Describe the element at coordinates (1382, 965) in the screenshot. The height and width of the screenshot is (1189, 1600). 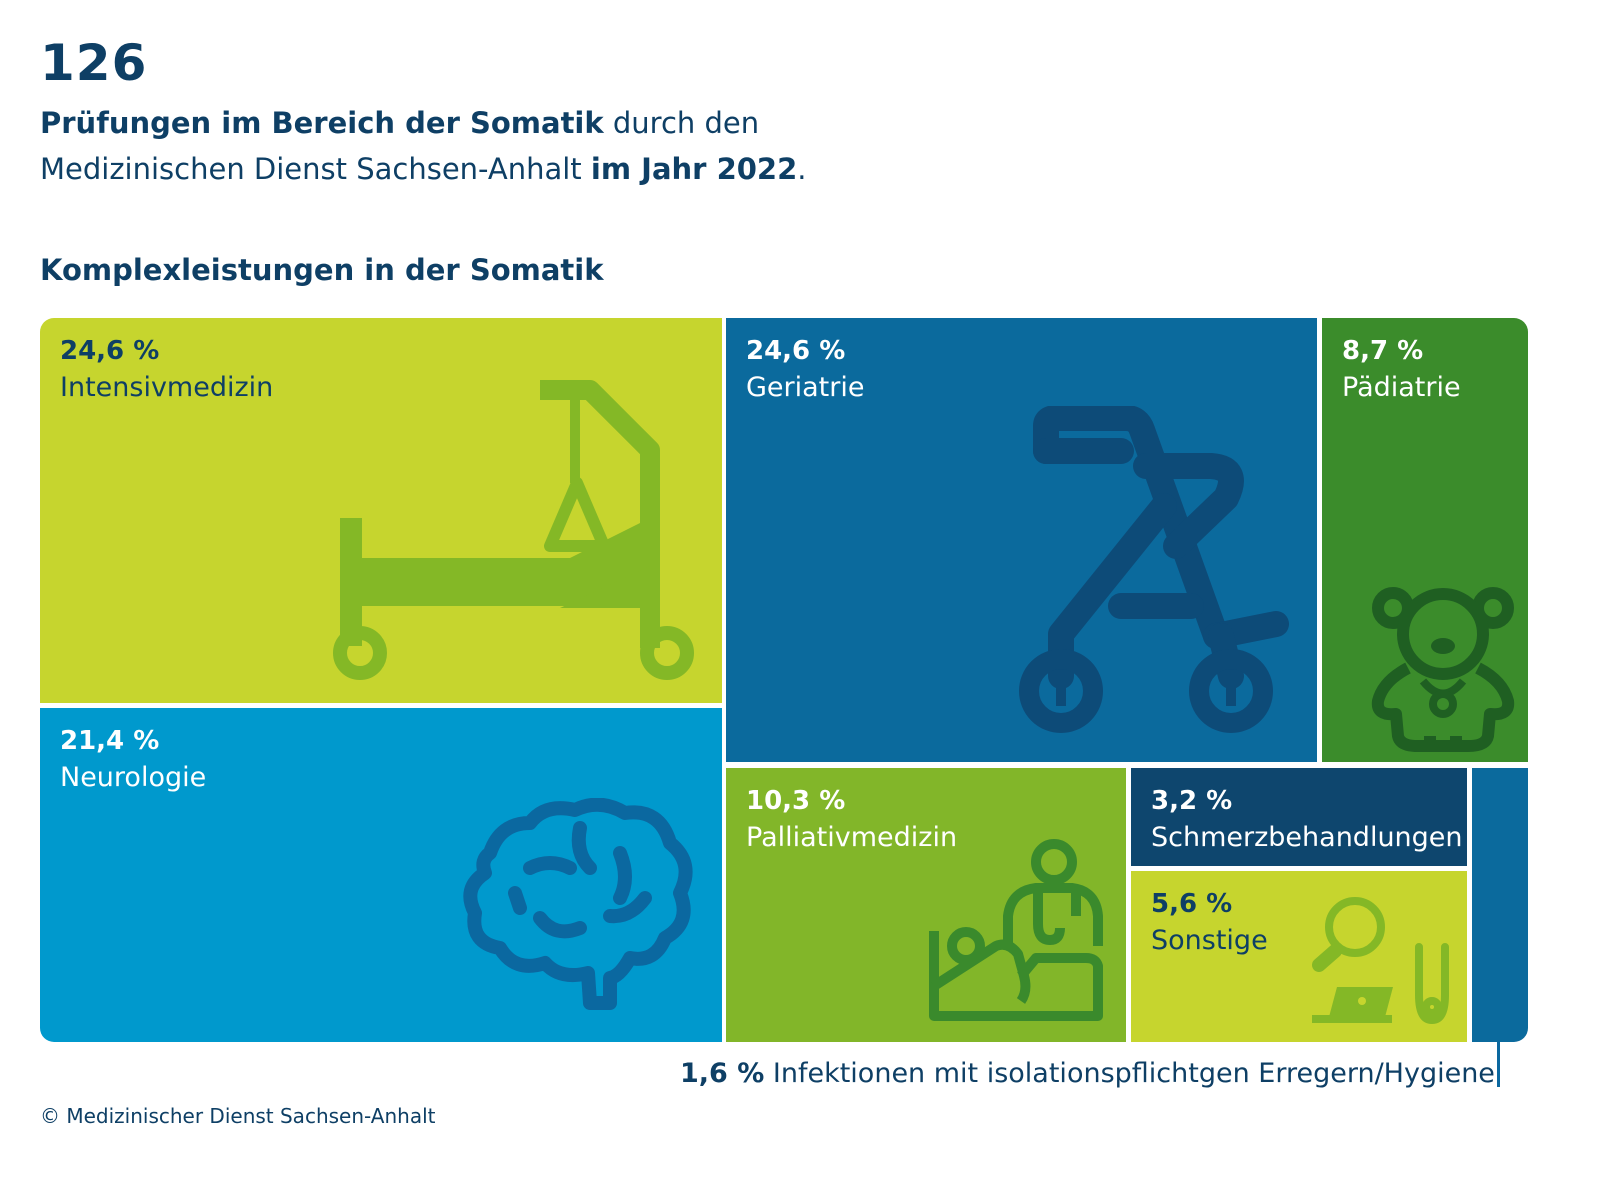
I see `magnifier-laptop-stethoscope-icon` at that location.